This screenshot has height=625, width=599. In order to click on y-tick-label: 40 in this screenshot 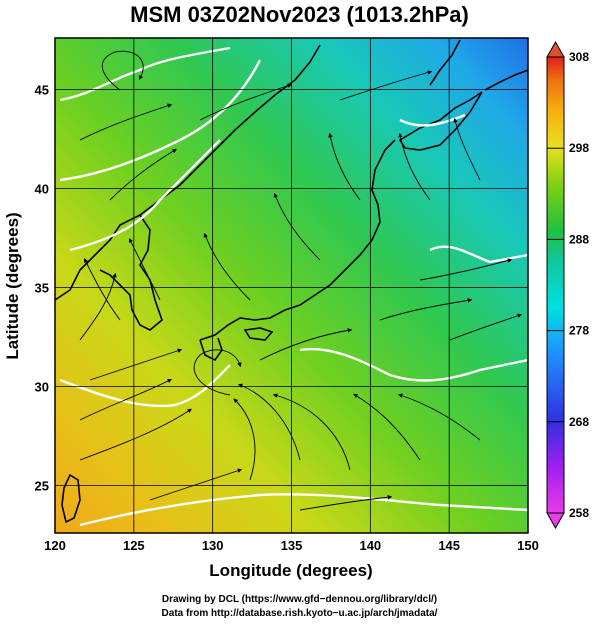, I will do `click(42, 188)`.